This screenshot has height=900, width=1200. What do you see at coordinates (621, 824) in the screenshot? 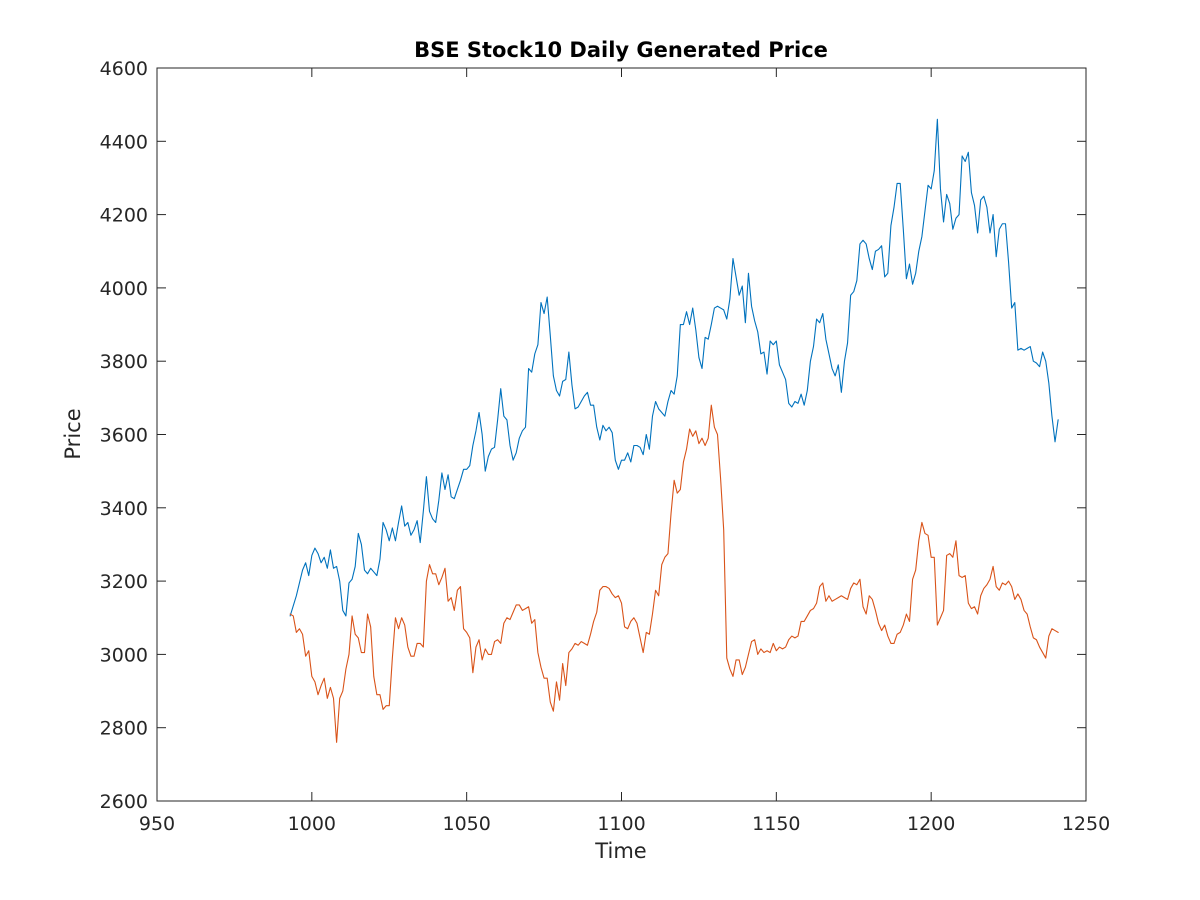
I see `x-tick-label: 1100` at bounding box center [621, 824].